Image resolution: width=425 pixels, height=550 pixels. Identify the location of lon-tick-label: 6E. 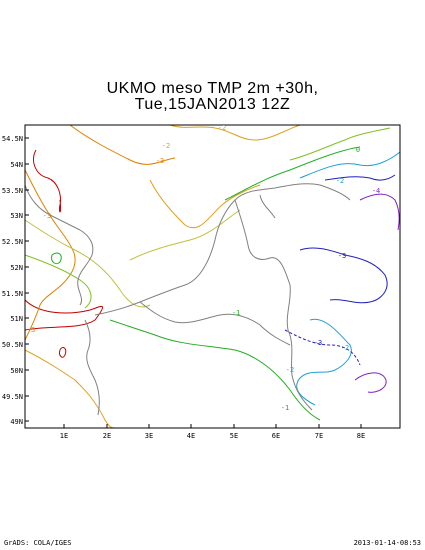
(276, 436).